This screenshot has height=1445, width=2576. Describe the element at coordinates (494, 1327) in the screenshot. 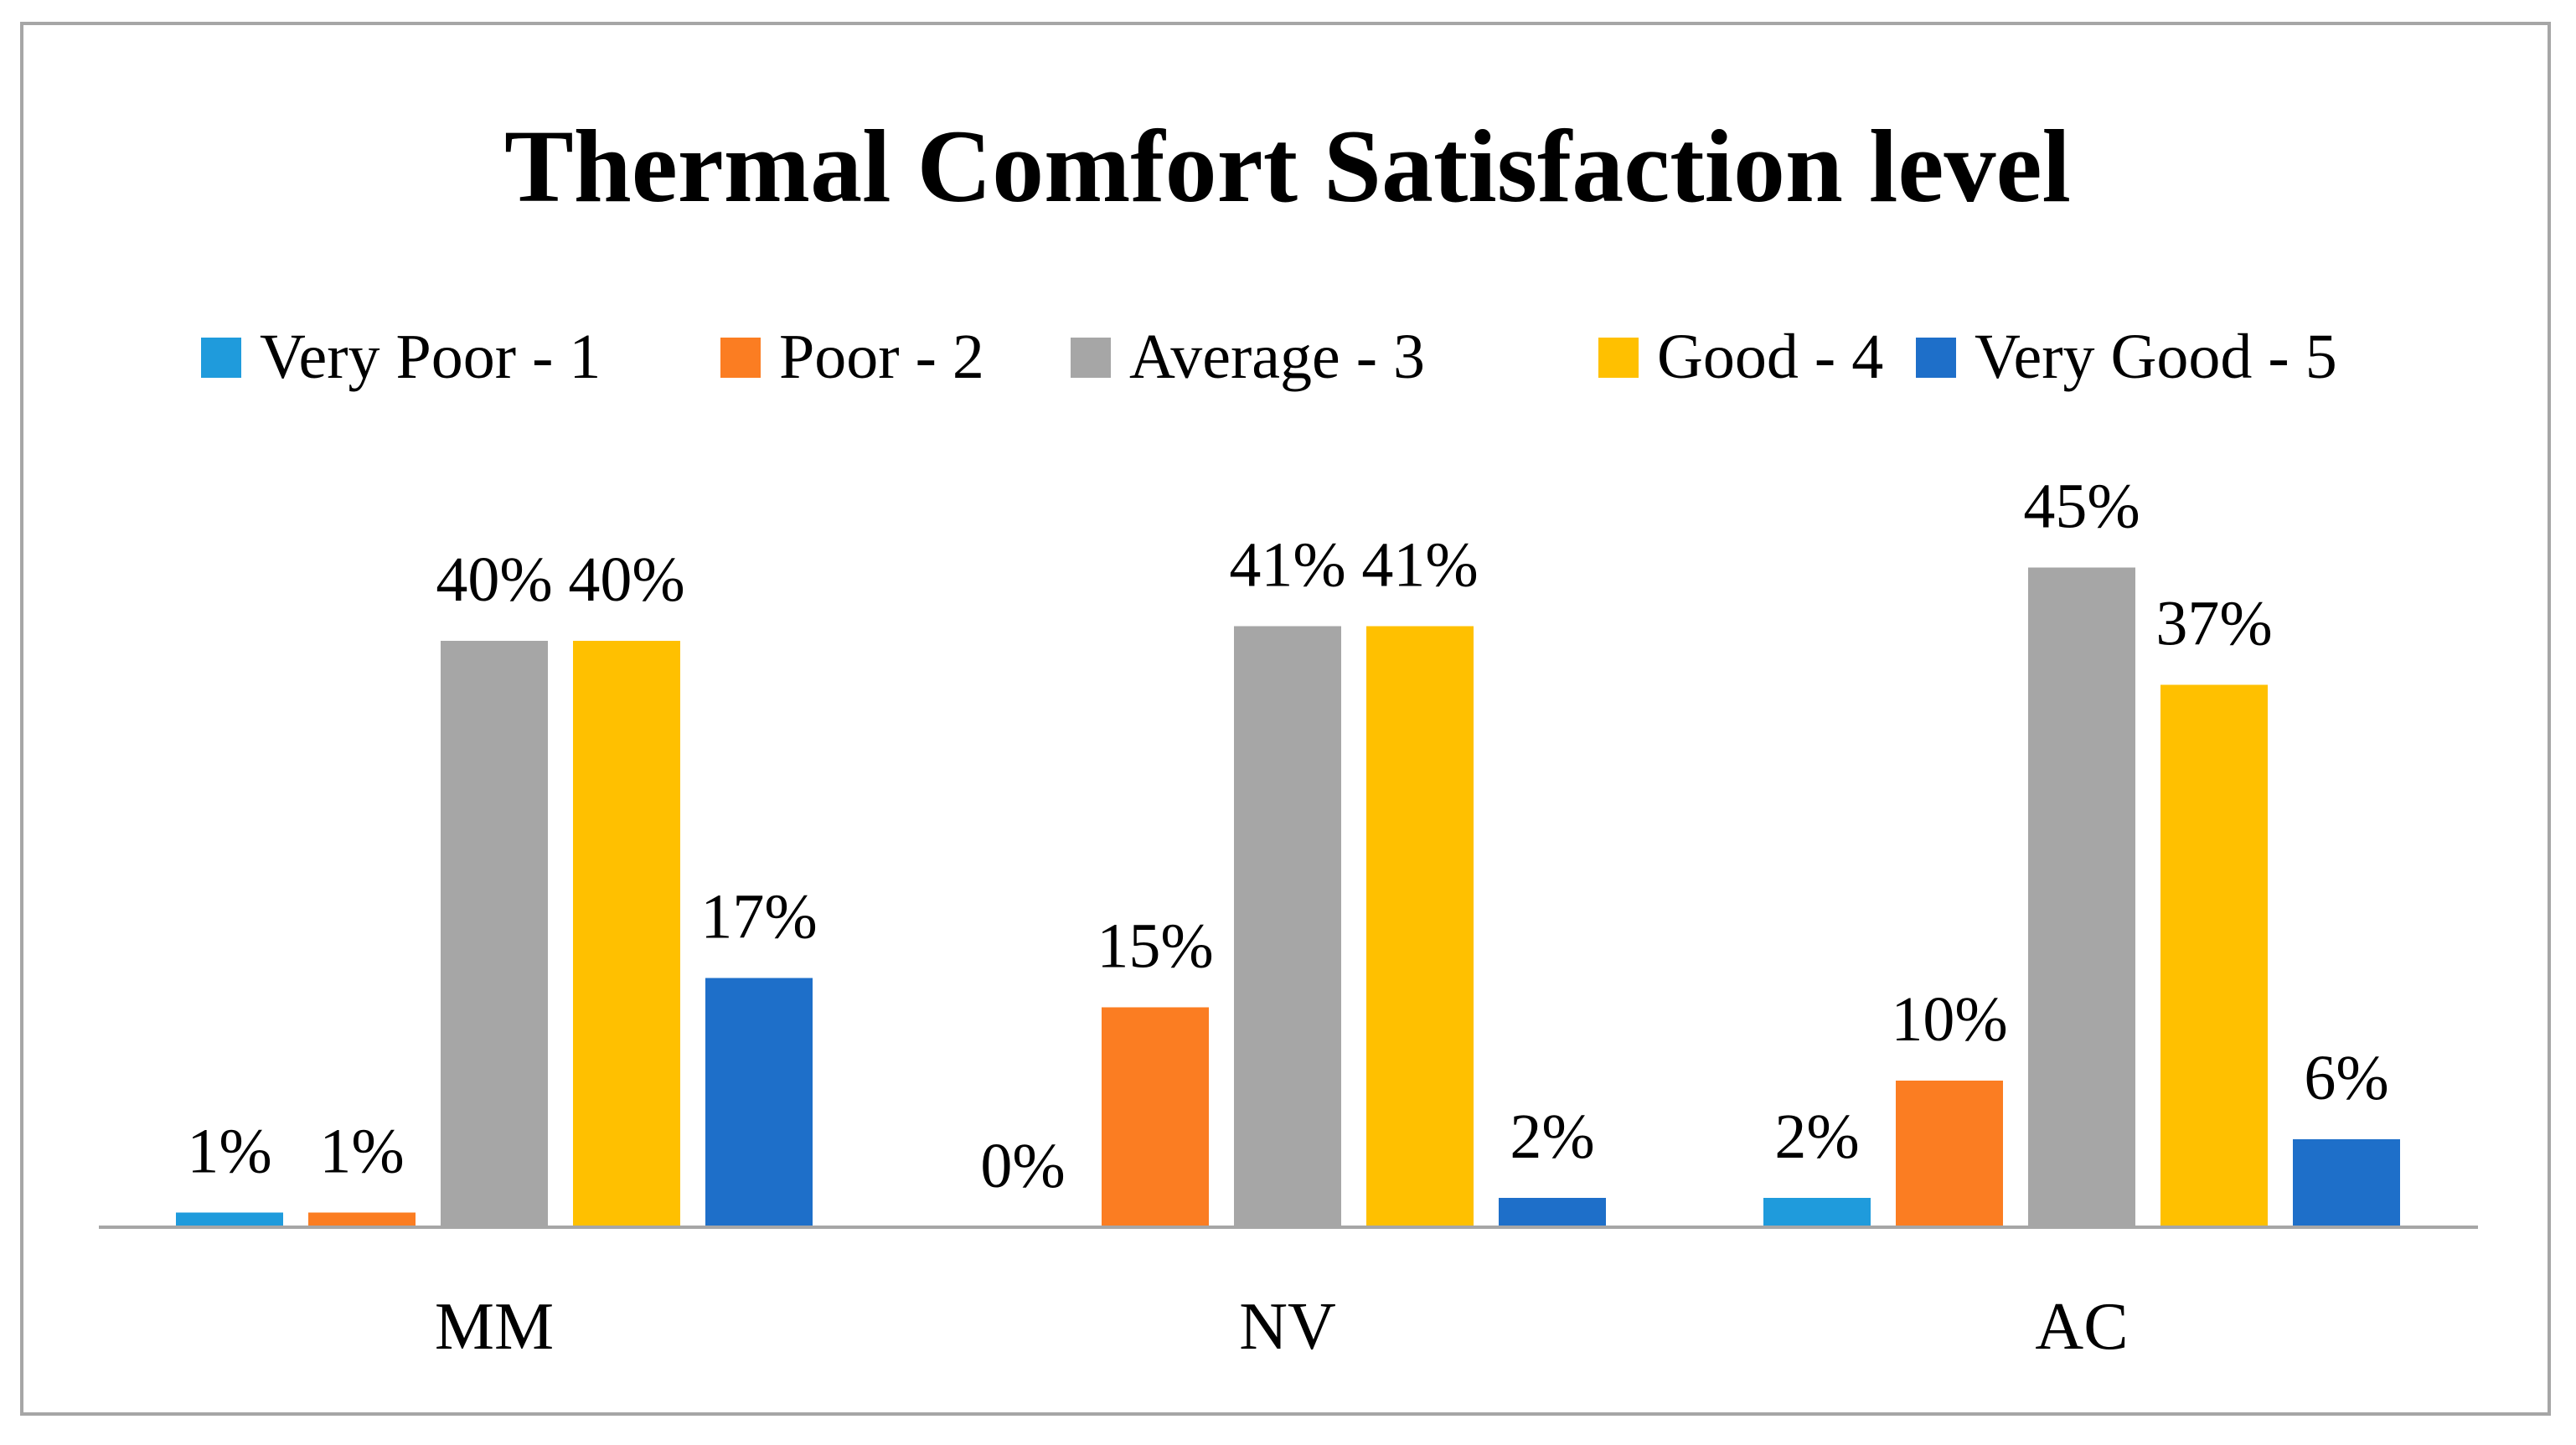

I see `category-label-mm: MM` at that location.